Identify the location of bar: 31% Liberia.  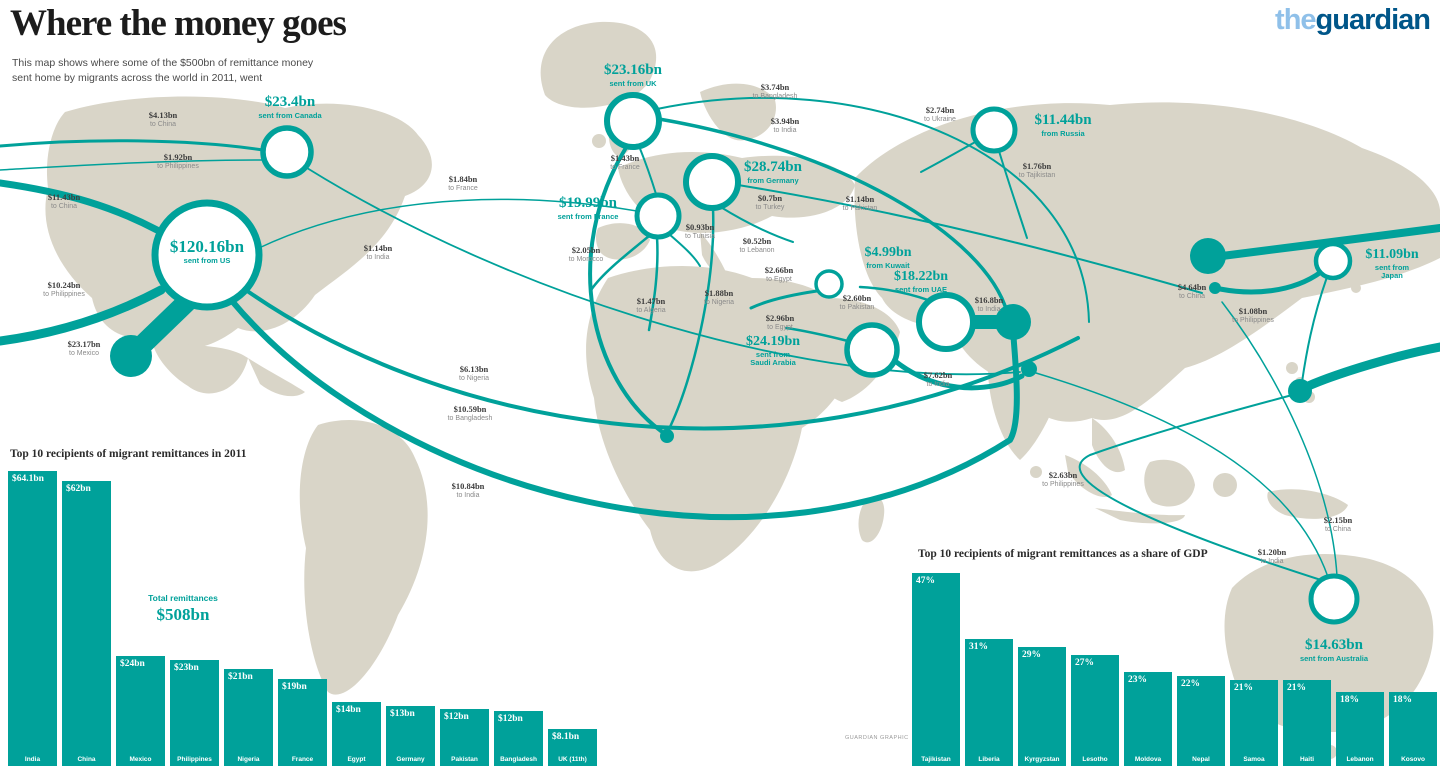
(989, 702).